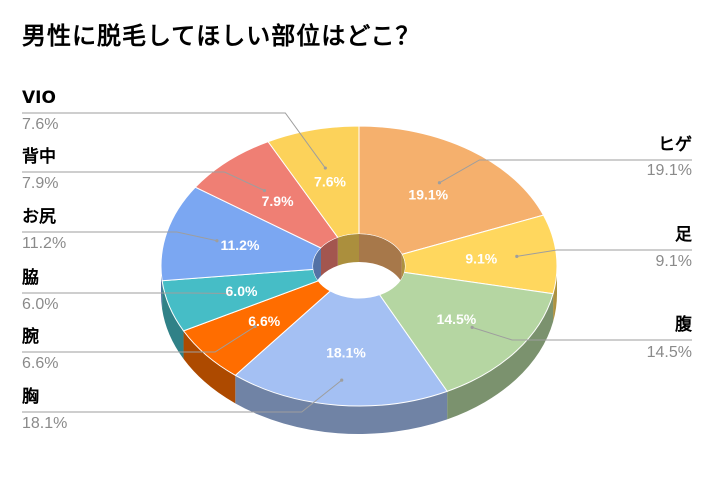 Image resolution: width=718 pixels, height=499 pixels. I want to click on outside-category-label: 腹, so click(684, 324).